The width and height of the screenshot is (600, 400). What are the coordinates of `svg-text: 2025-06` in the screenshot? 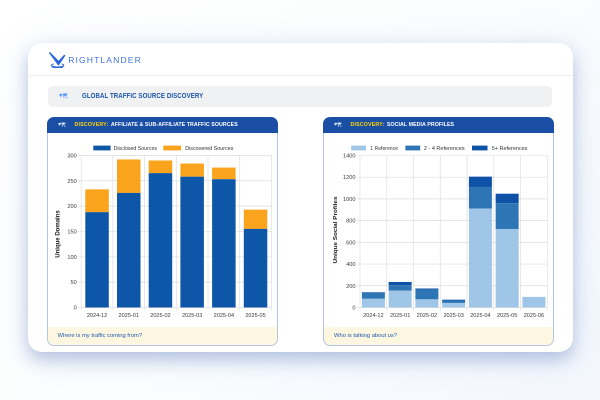 It's located at (534, 316).